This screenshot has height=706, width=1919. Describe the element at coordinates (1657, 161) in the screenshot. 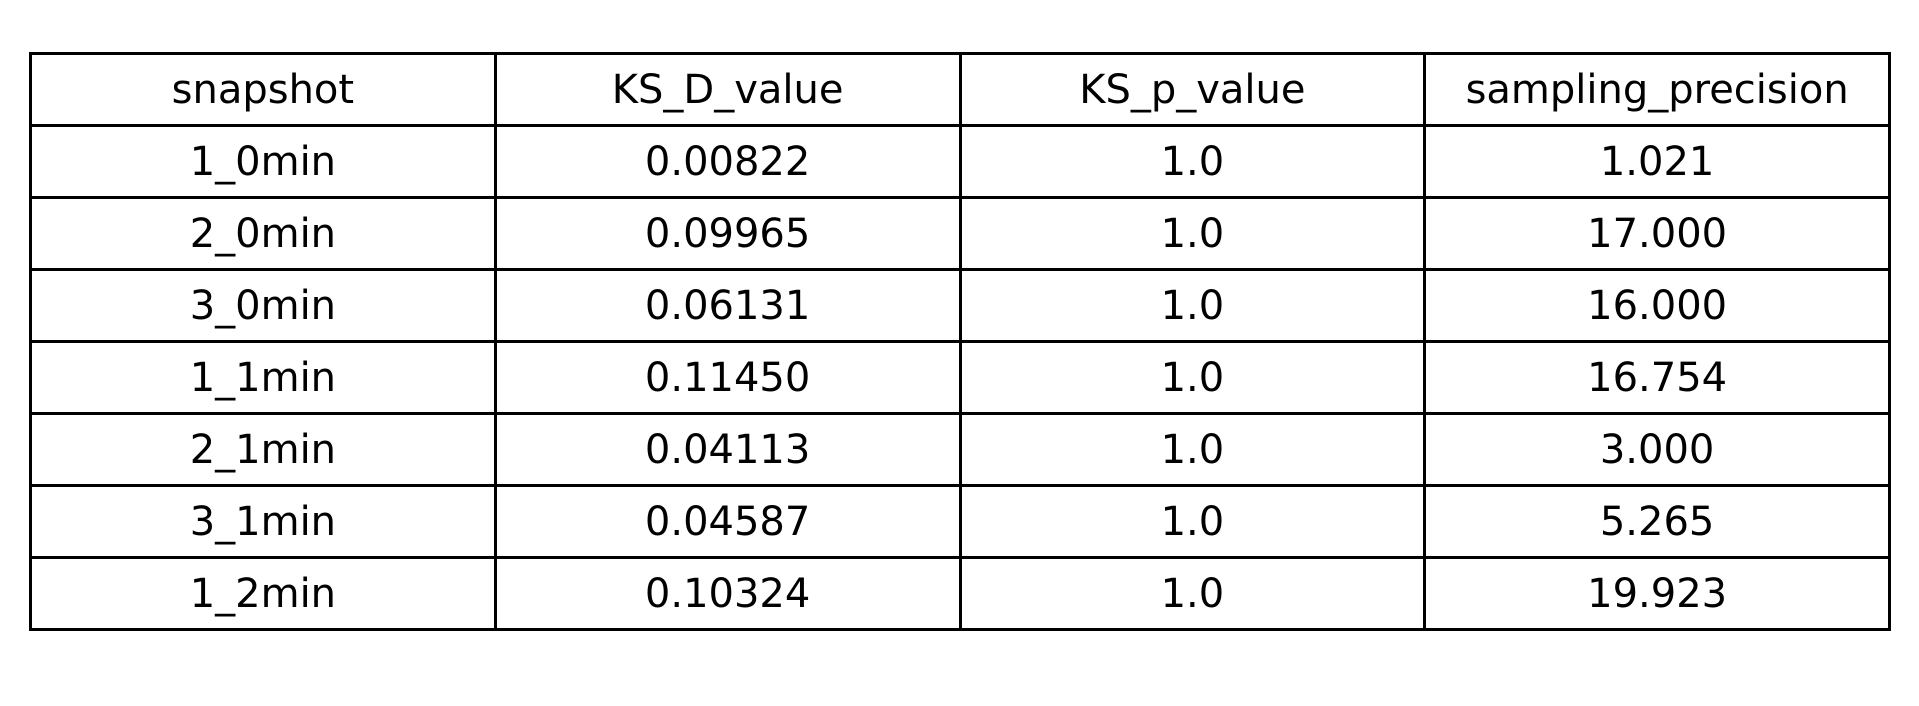

I see `table-cell: 1.021` at that location.